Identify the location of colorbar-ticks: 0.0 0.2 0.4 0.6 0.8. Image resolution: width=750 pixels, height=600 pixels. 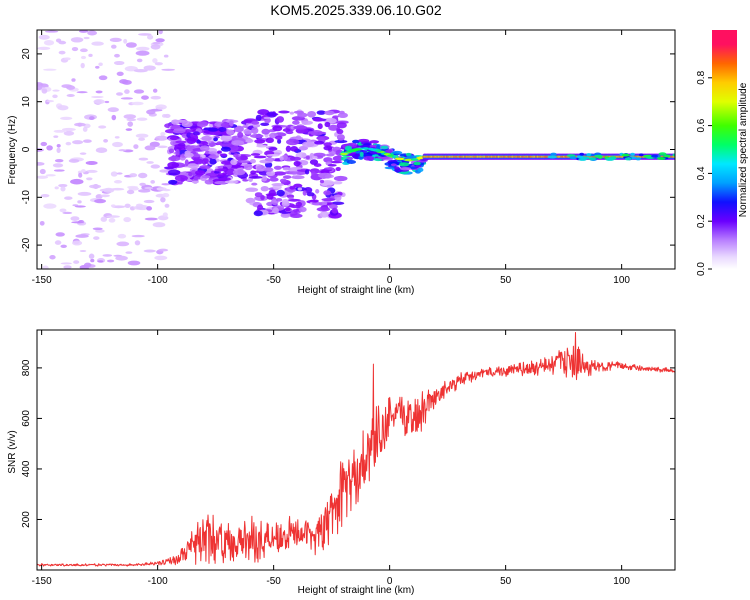
(704, 173).